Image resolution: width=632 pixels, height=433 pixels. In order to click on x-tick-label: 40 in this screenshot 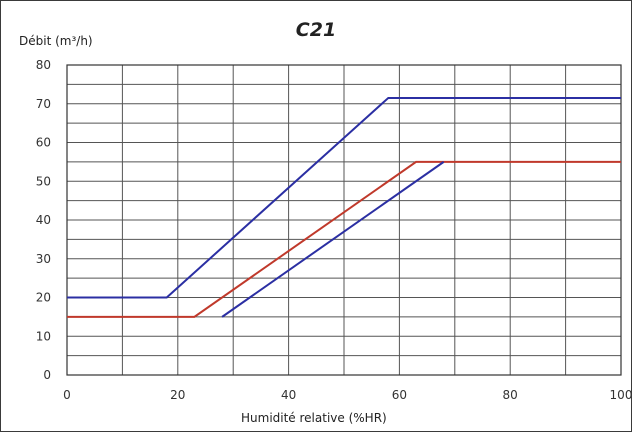, I will do `click(288, 395)`.